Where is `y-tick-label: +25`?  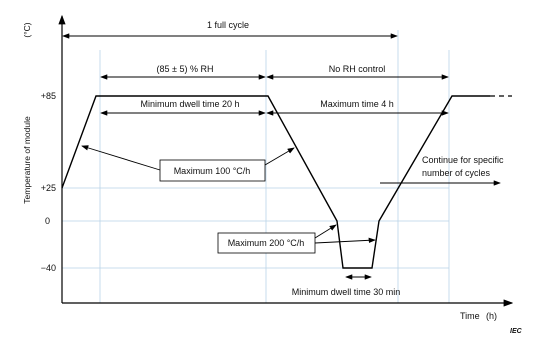 y-tick-label: +25 is located at coordinates (48, 188).